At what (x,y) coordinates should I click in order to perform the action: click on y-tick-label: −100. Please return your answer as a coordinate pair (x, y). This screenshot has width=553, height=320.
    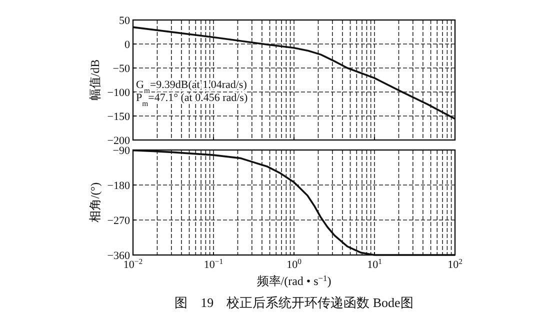
    Looking at the image, I should click on (118, 93).